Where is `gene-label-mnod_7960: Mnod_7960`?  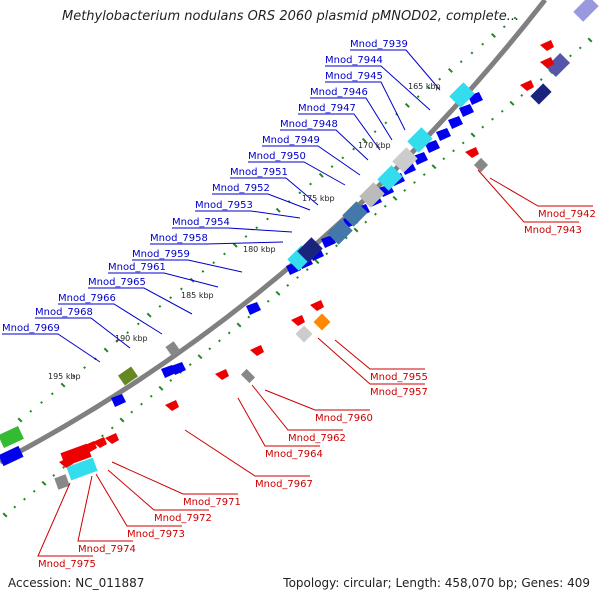
gene-label-mnod_7960: Mnod_7960 is located at coordinates (344, 418).